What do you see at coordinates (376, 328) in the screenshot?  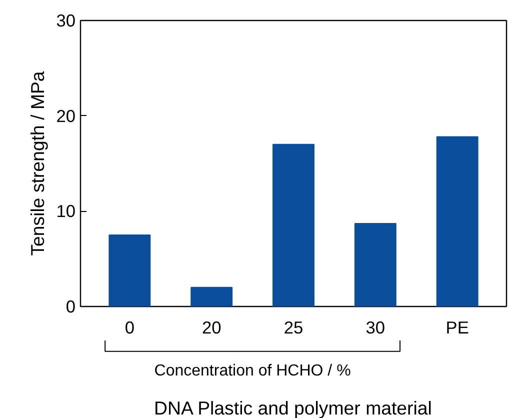 I see `x-tick-label: 30` at bounding box center [376, 328].